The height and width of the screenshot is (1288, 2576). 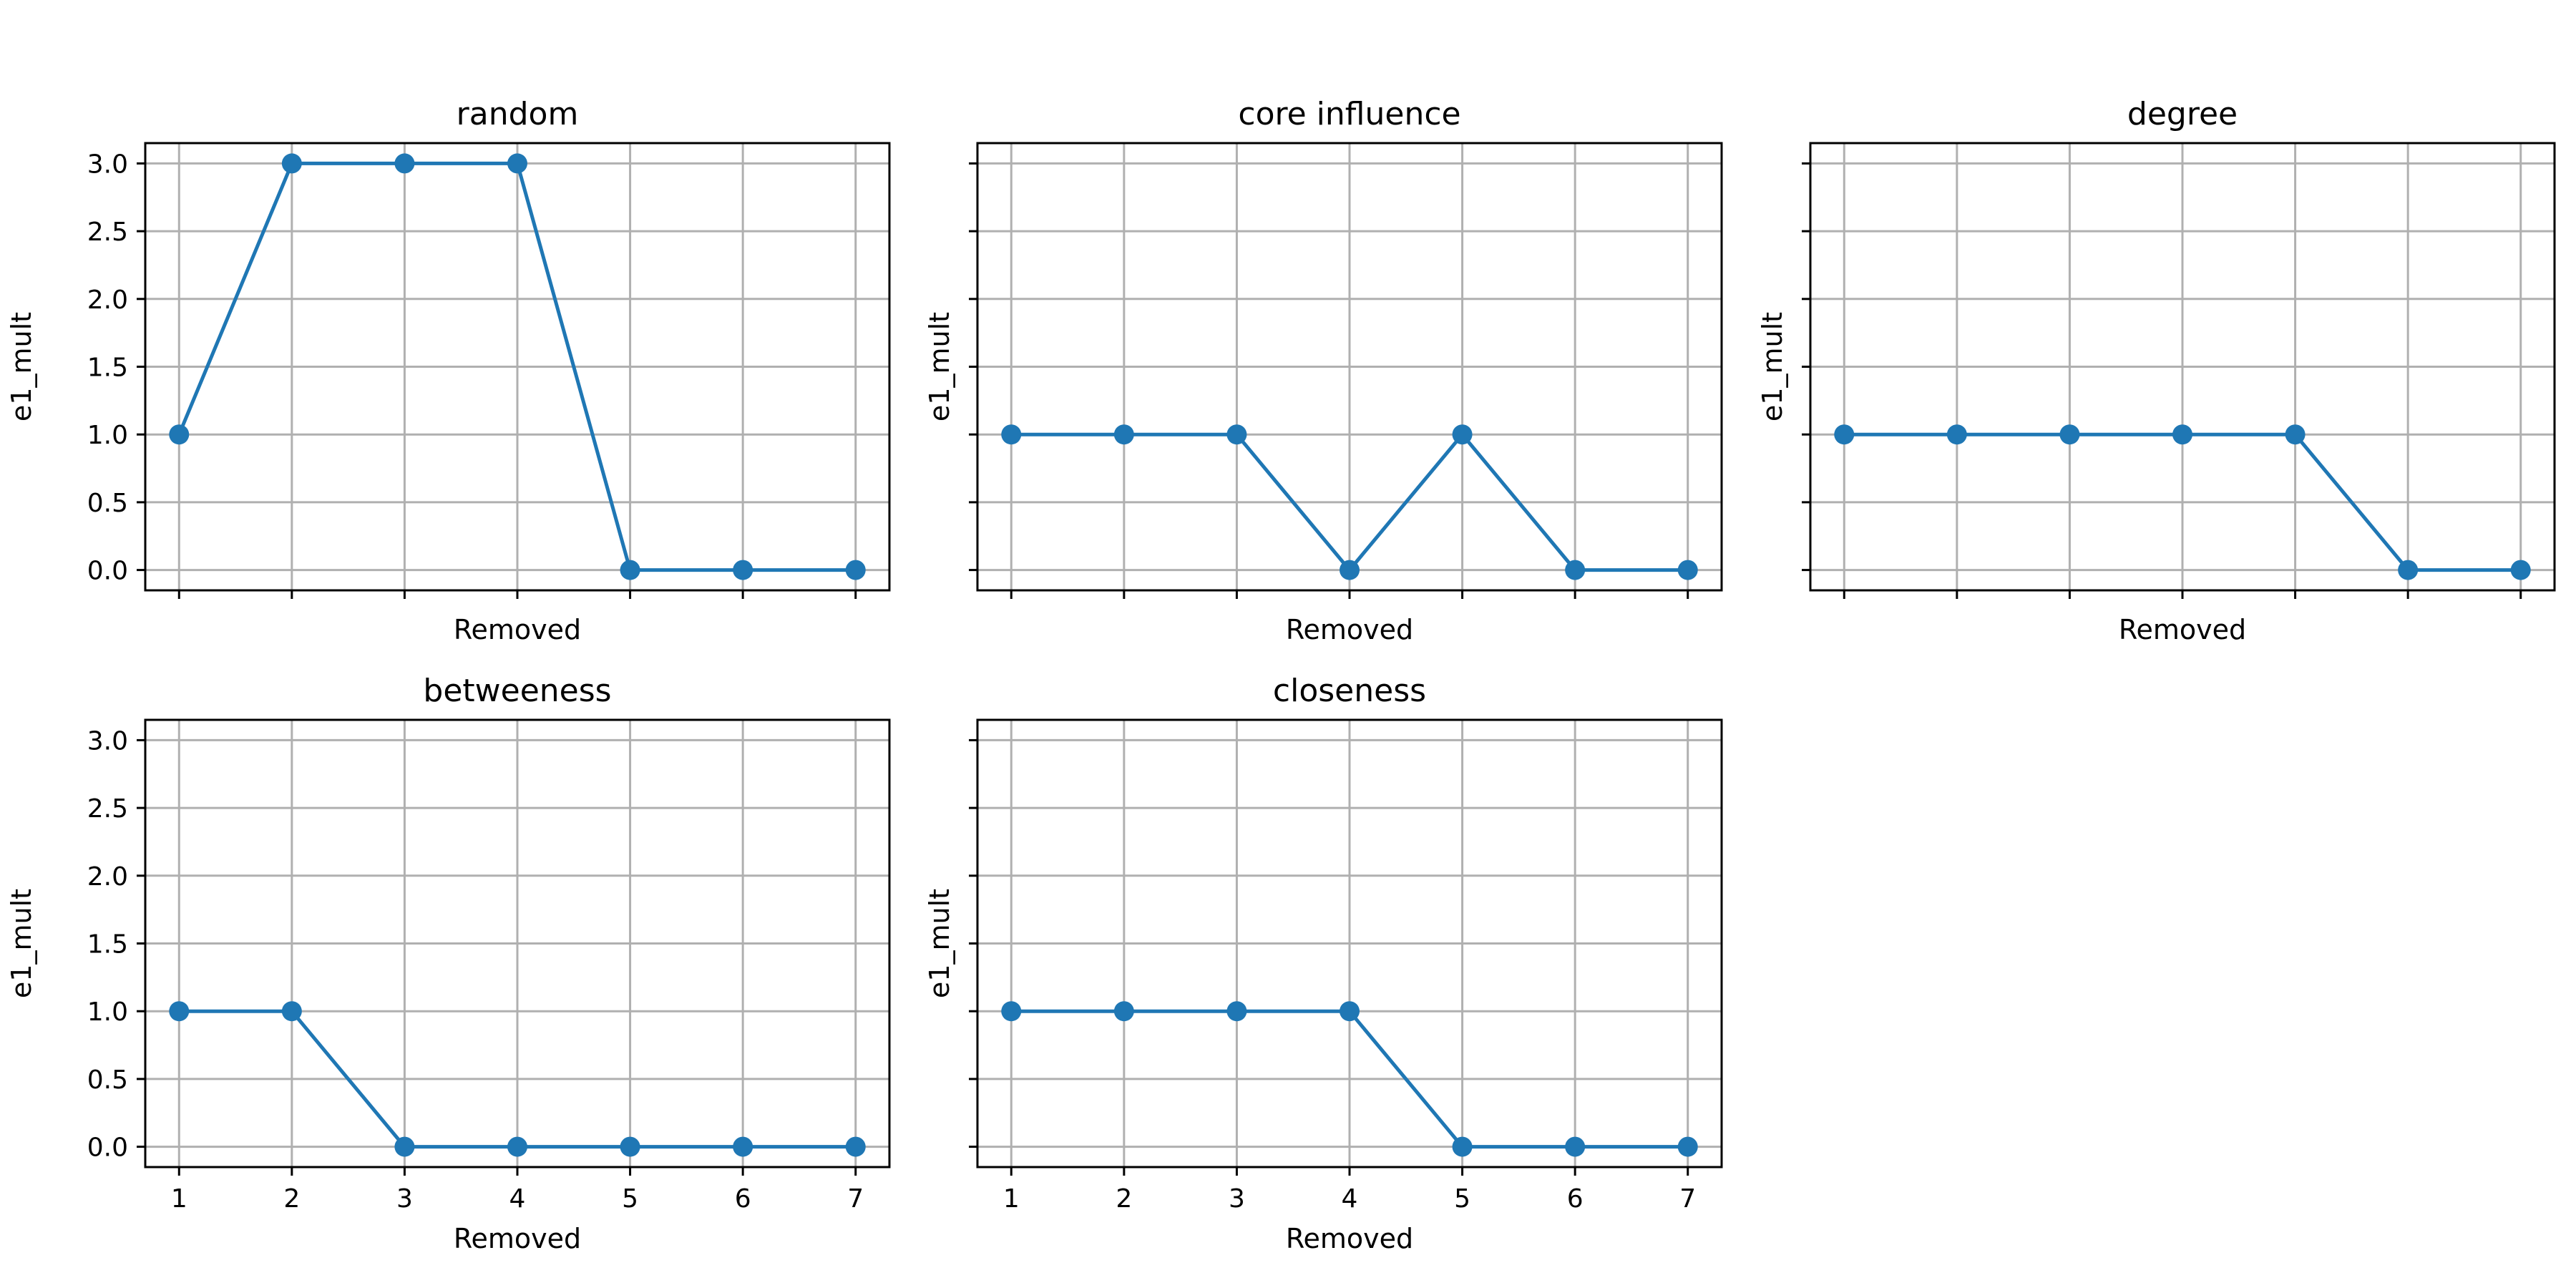 What do you see at coordinates (518, 114) in the screenshot?
I see `subplot-title: random` at bounding box center [518, 114].